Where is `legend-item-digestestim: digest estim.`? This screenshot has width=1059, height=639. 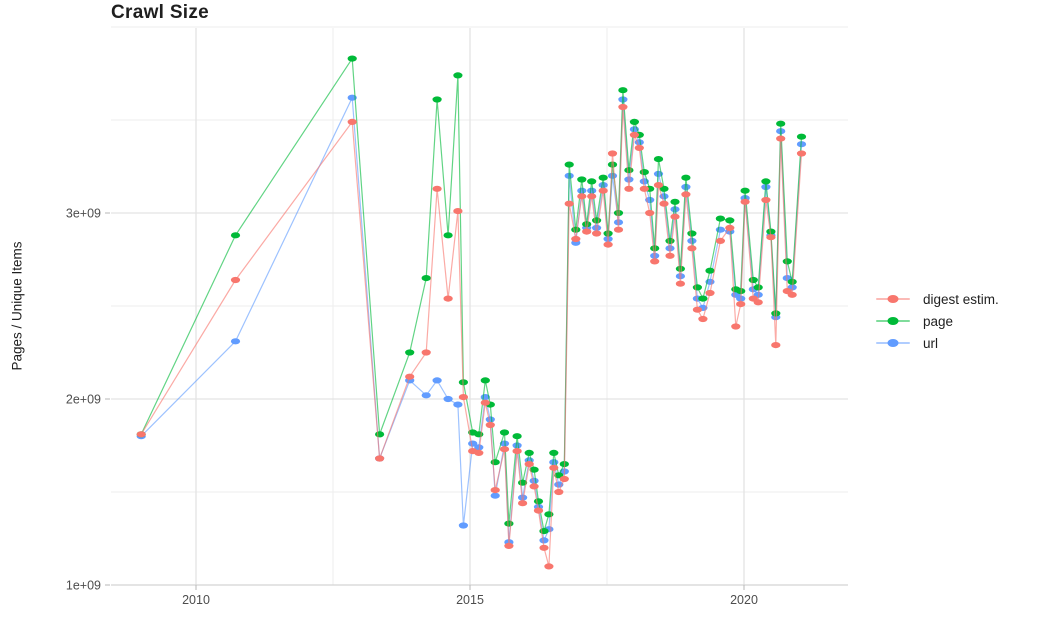
legend-item-digestestim: digest estim. is located at coordinates (937, 299).